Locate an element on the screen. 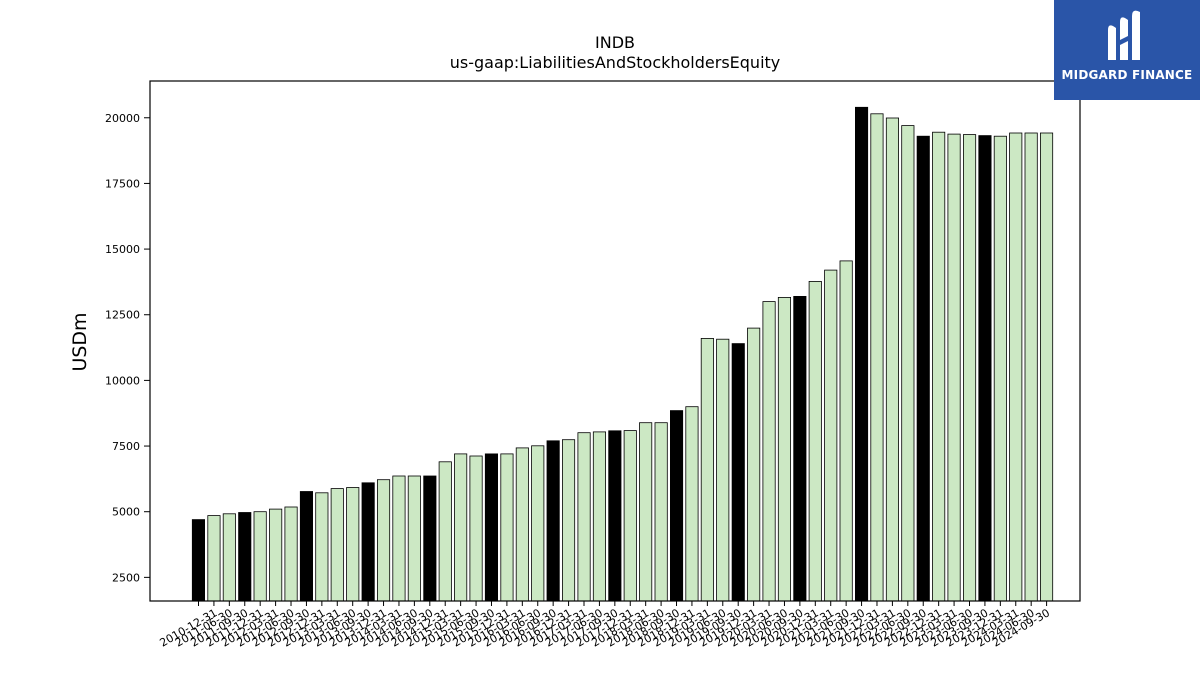 The height and width of the screenshot is (675, 1200). y-tick-label: 20000 is located at coordinates (122, 118).